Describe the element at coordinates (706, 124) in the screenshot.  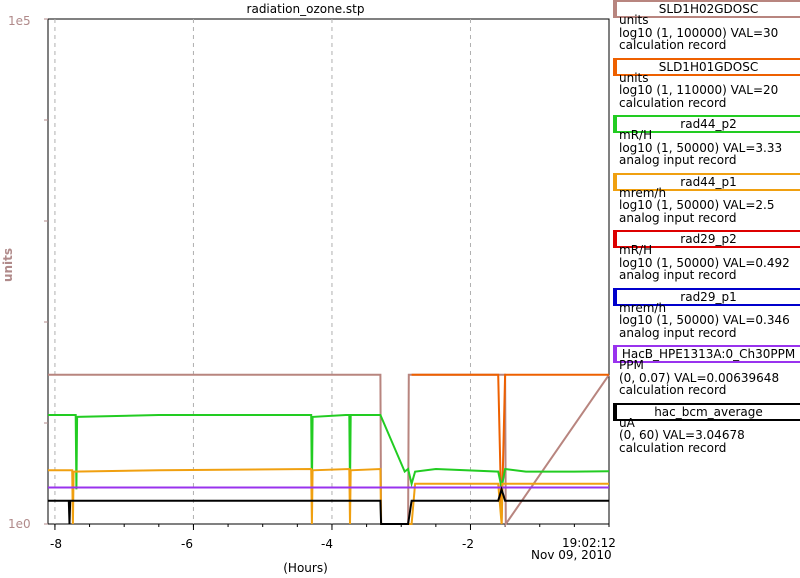
I see `legend-series-name: rad44_p2` at that location.